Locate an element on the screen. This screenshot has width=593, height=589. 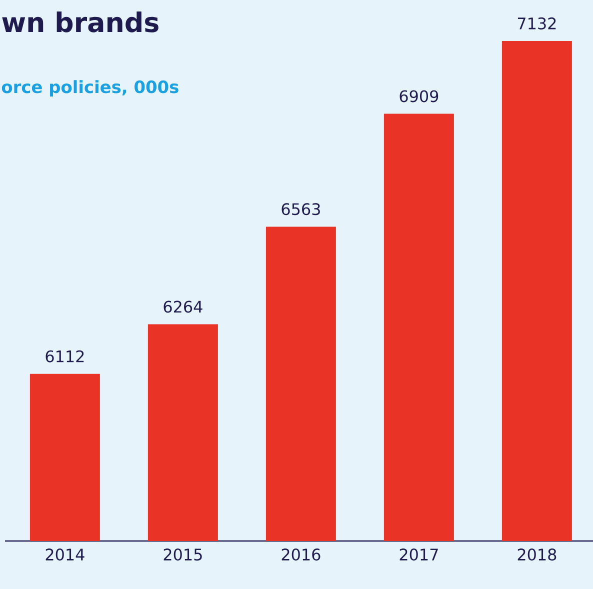
data-label: 6264 is located at coordinates (183, 306).